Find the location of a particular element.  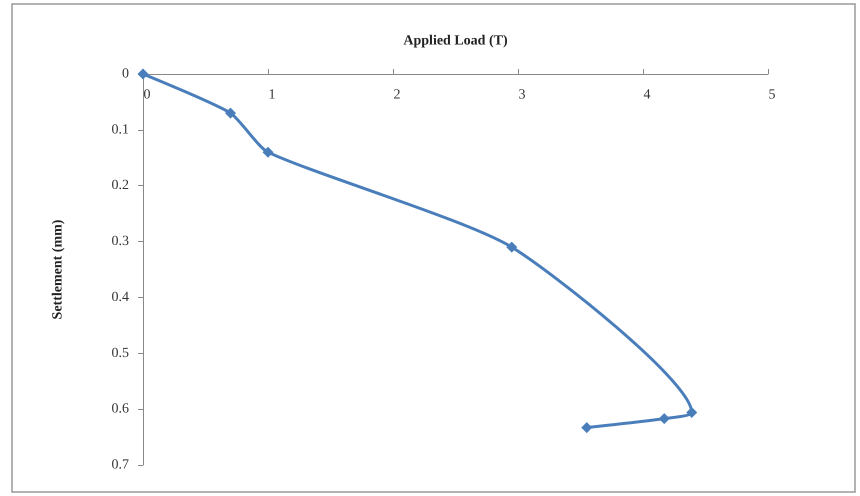

y-tick-label: 0.1 is located at coordinates (120, 130).